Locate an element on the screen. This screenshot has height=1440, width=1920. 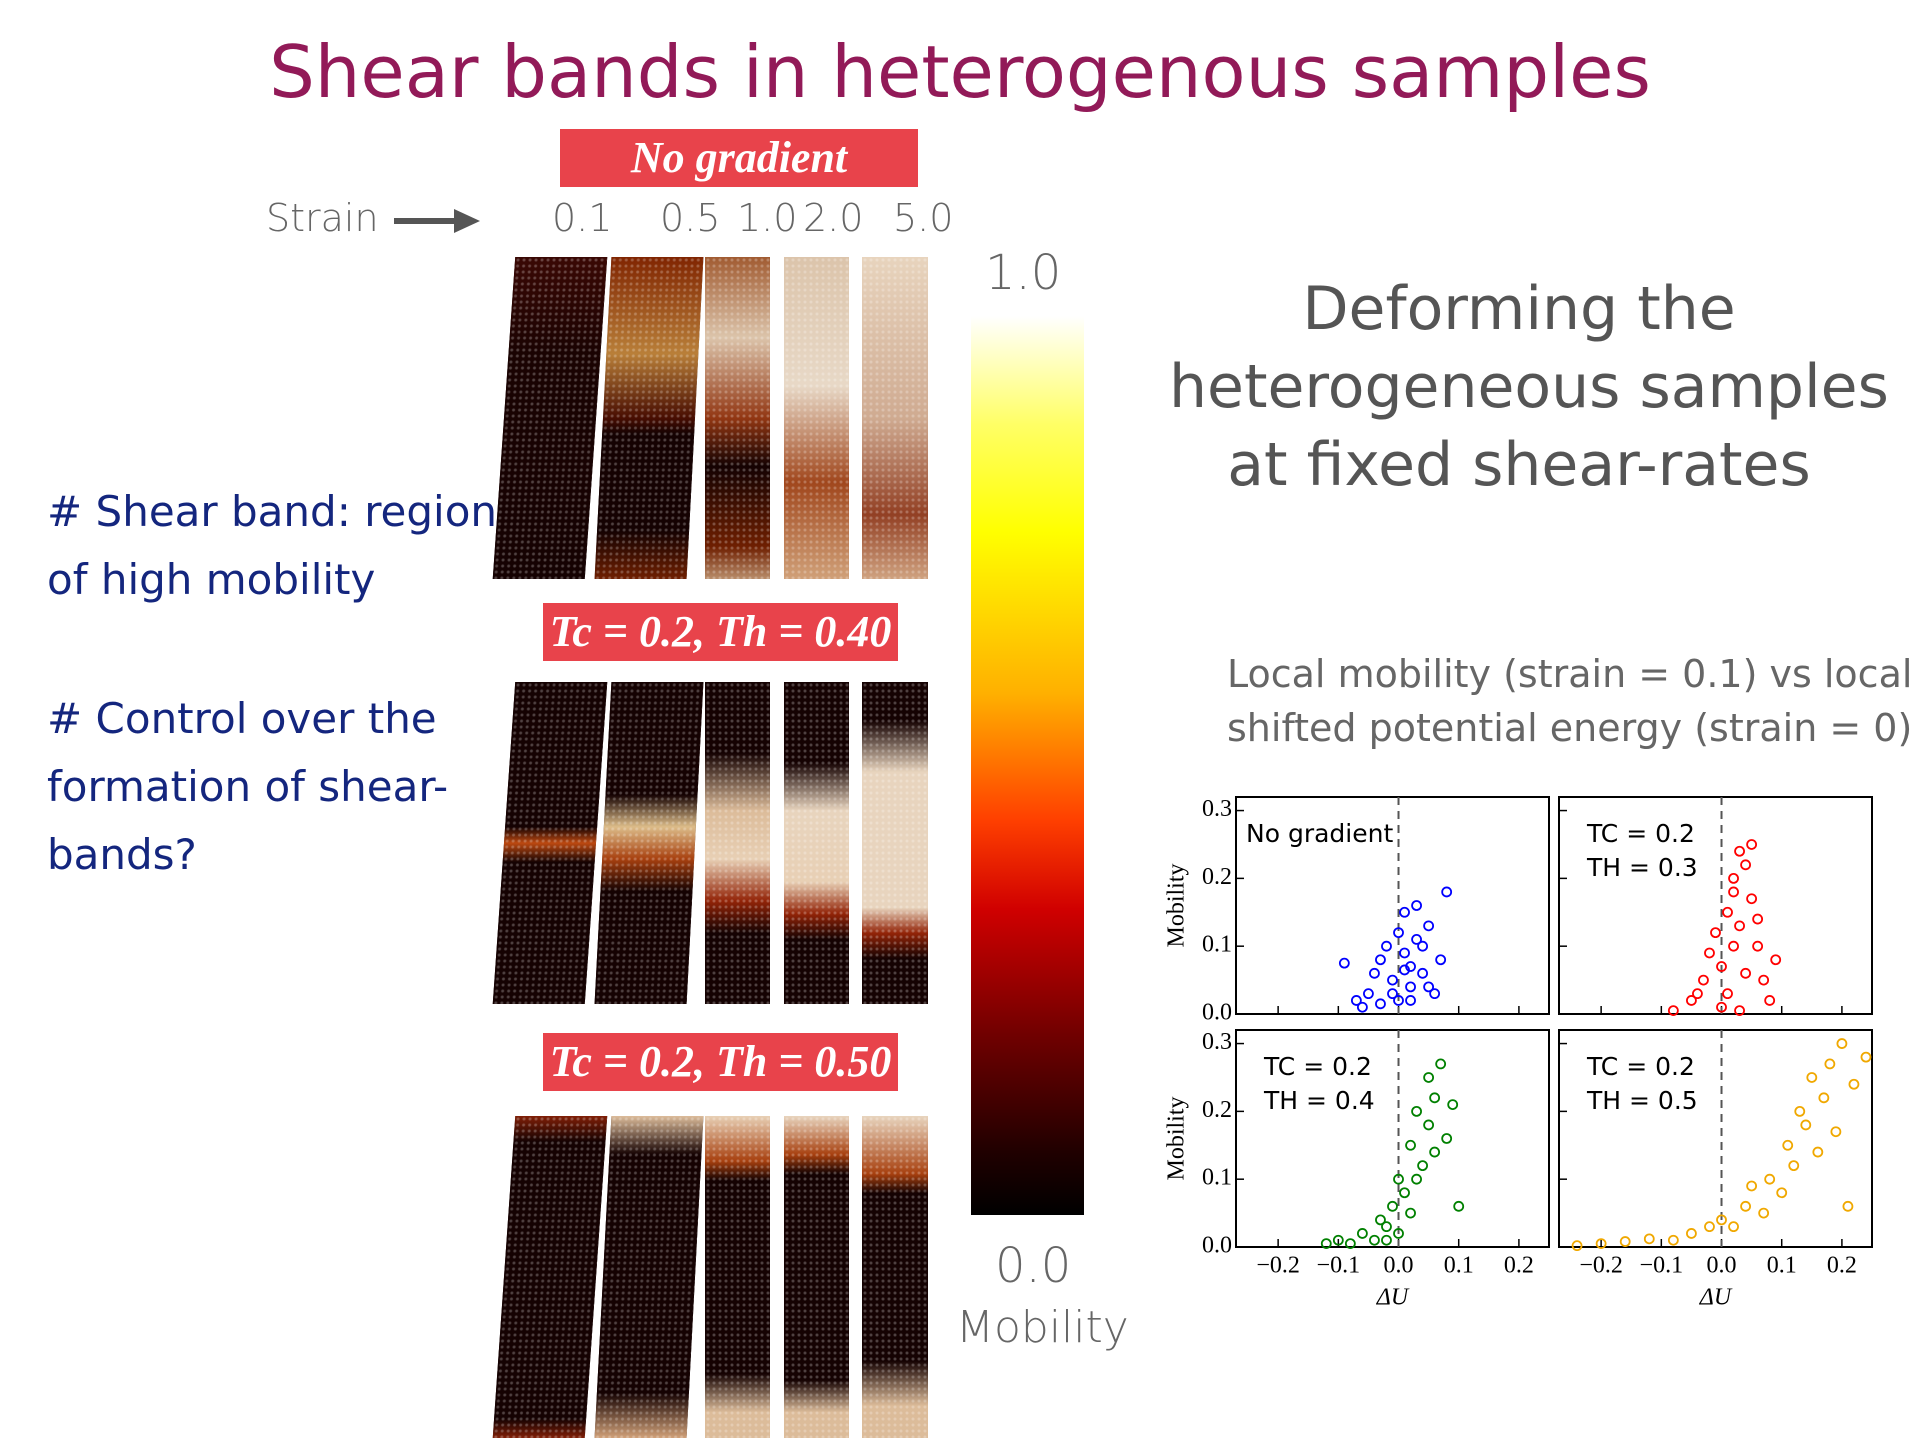
strain-value: 0.1 is located at coordinates (582, 218).